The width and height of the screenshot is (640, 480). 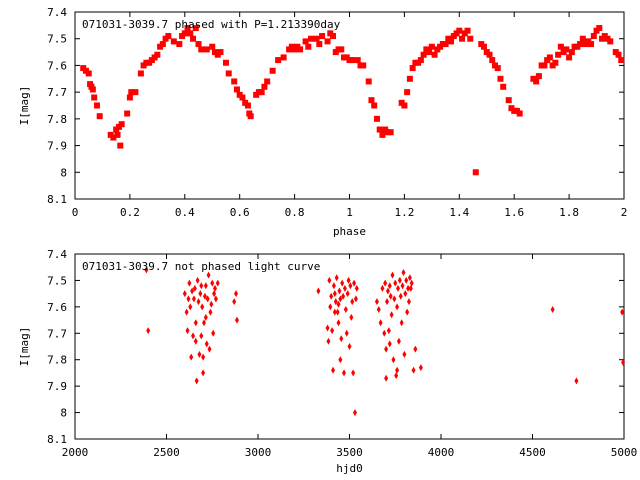 I want to click on chart-2-y-tick-label: 7.5, so click(x=57, y=280).